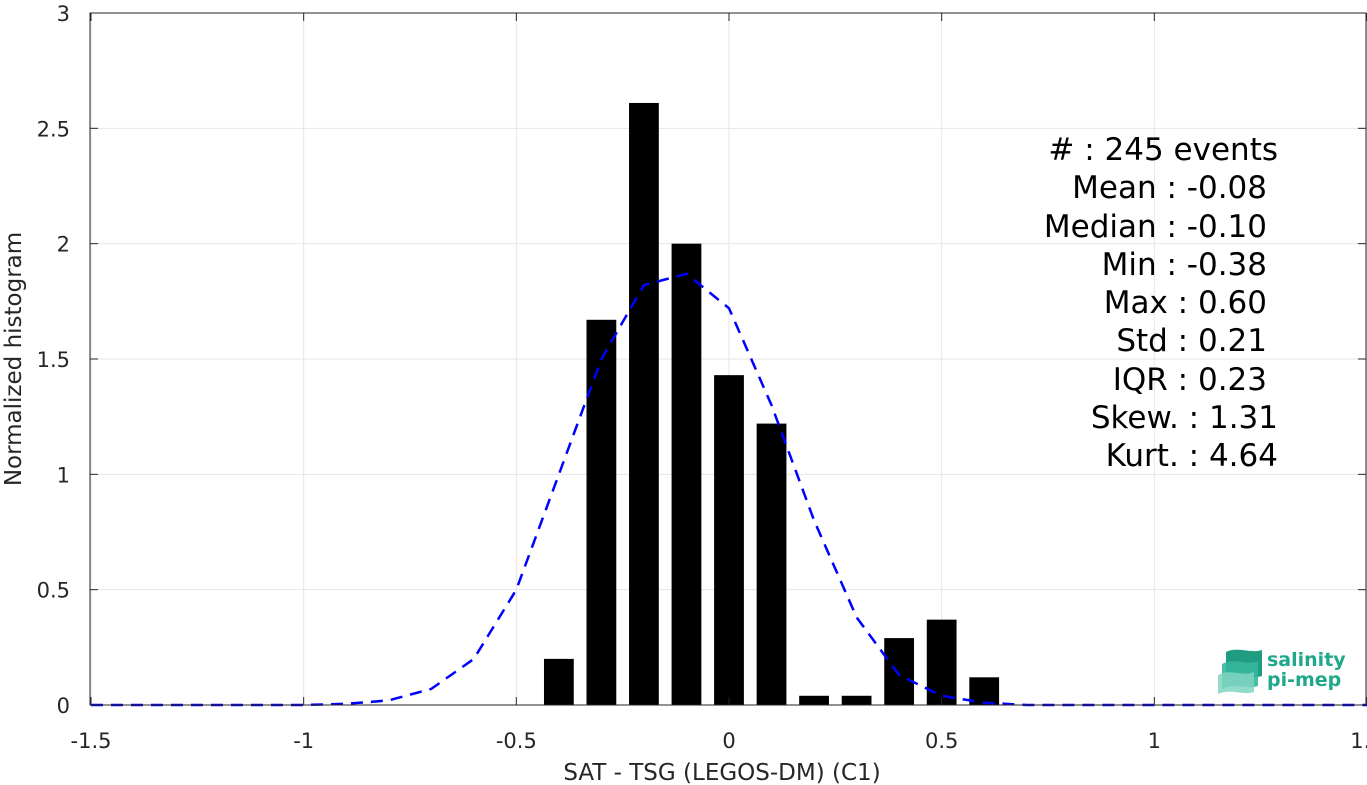  I want to click on stat-count: # : 245 events, so click(1163, 150).